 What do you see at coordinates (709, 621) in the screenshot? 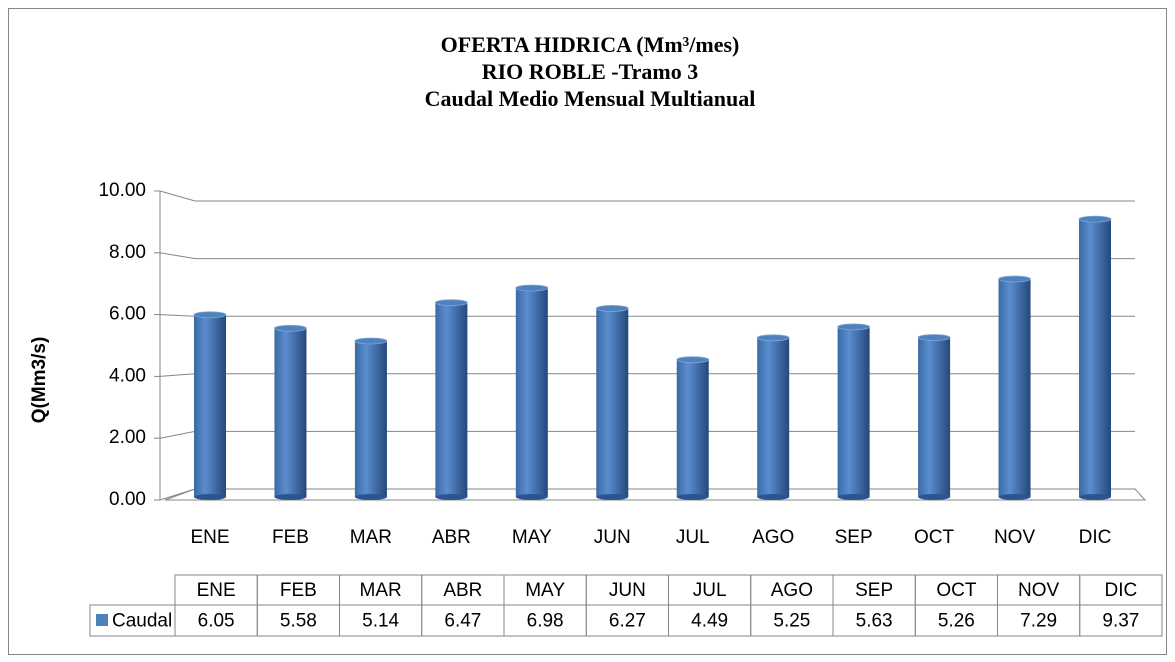
I see `table-value: 4.49` at bounding box center [709, 621].